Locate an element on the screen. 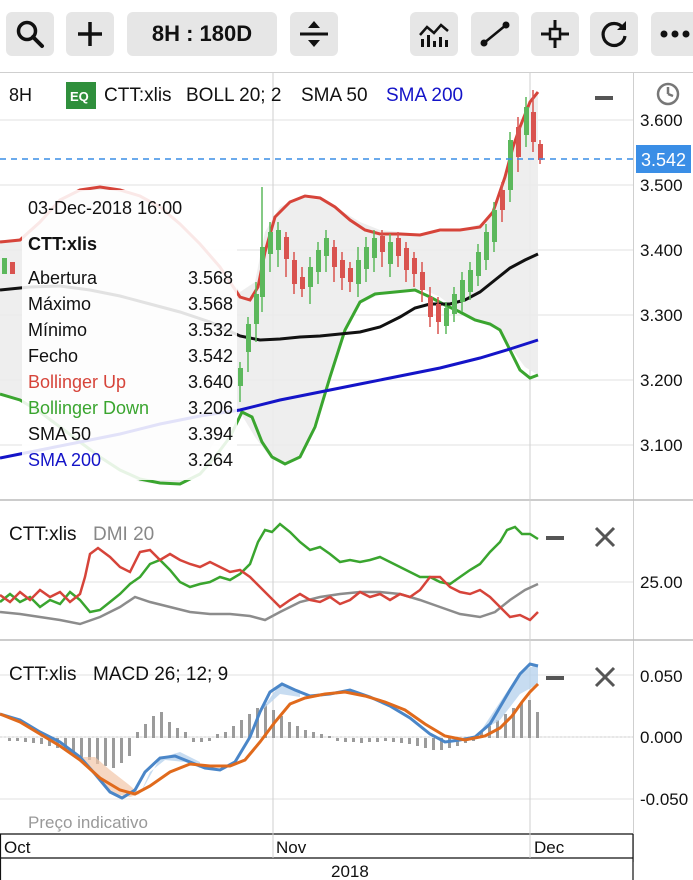  tooltip-row-label: Bollinger Down is located at coordinates (89, 408).